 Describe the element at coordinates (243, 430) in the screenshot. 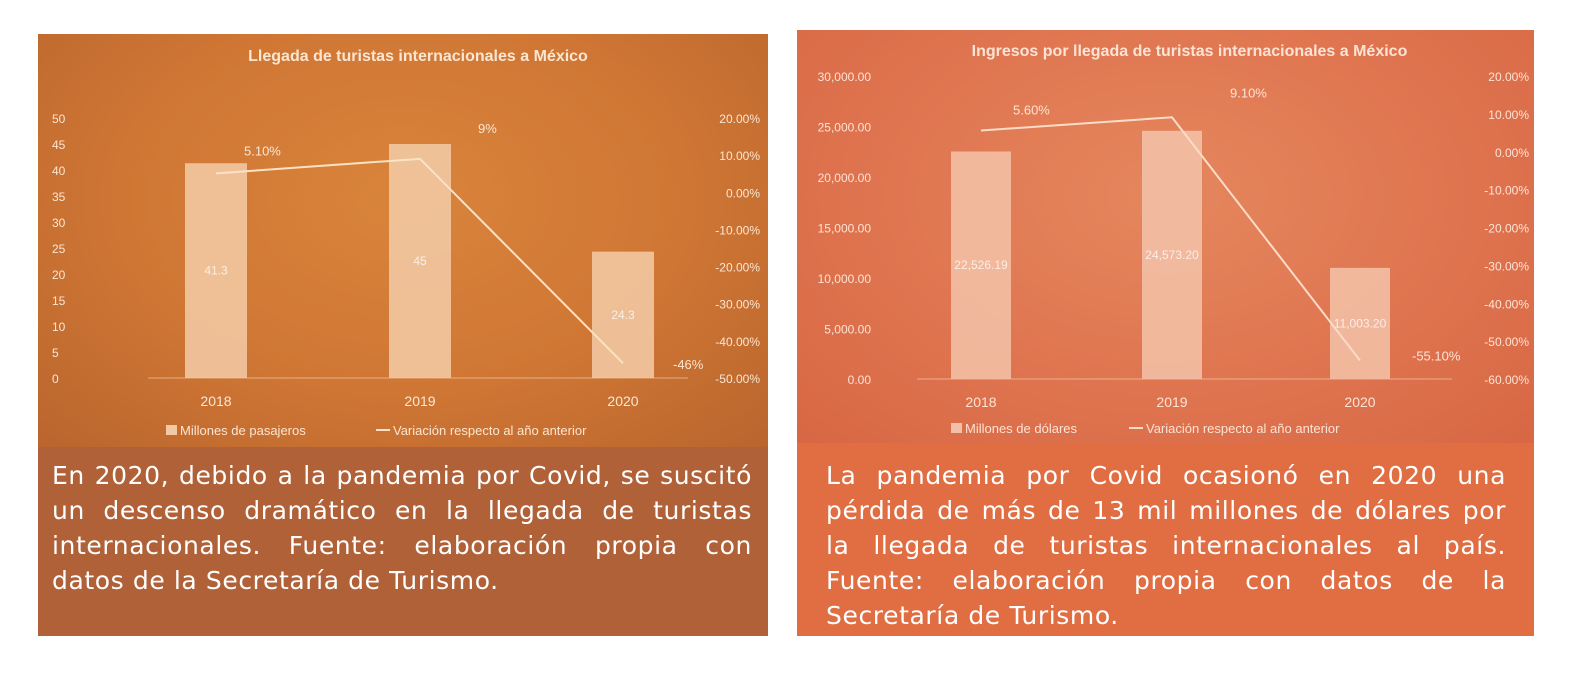

I see `legend-bar-label: Millones de pasajeros` at that location.